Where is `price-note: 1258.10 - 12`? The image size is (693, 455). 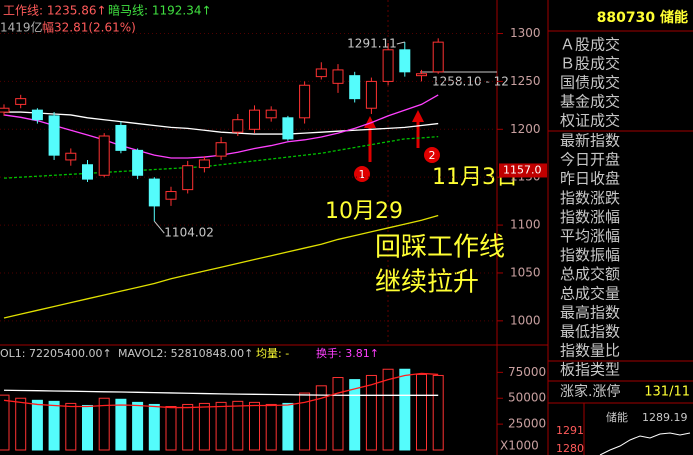 price-note: 1258.10 - 12 is located at coordinates (470, 82).